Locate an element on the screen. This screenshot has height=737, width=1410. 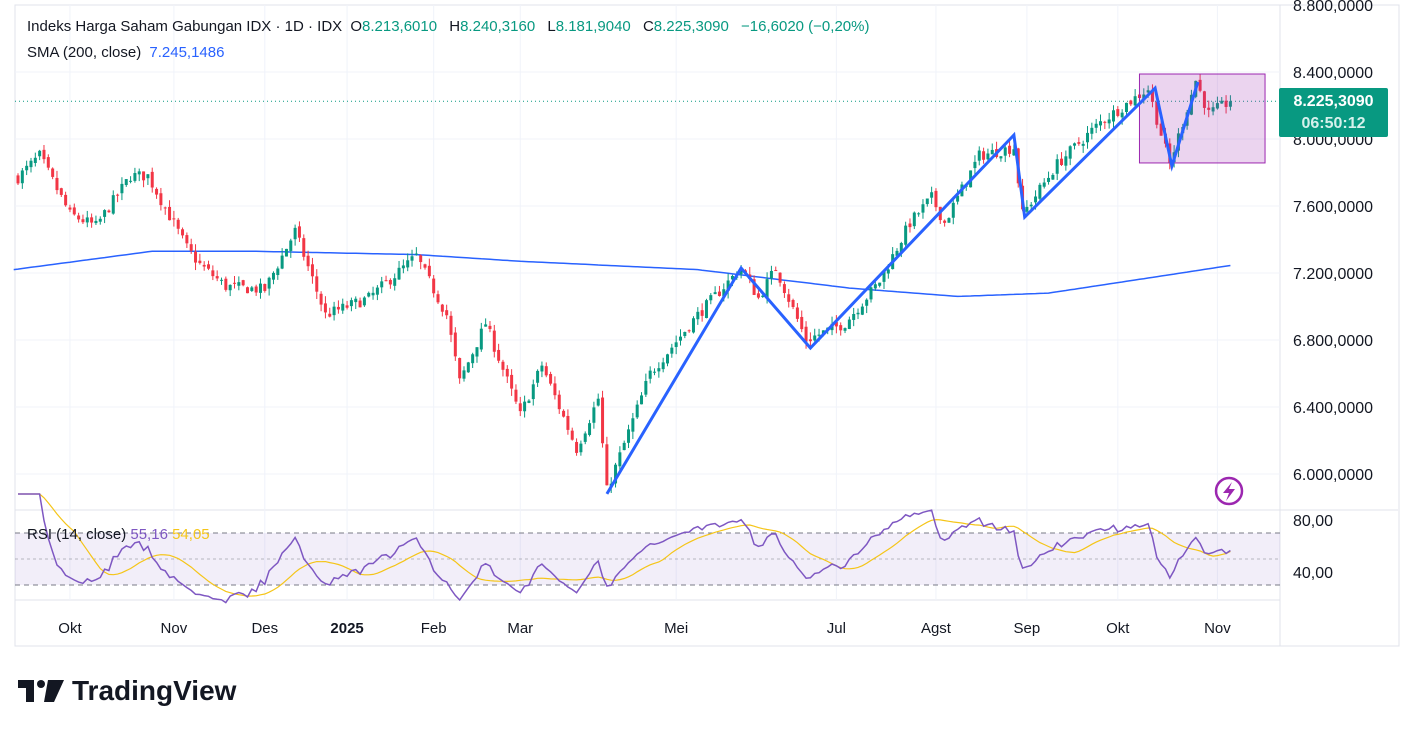
time-tick-label: Mar is located at coordinates (520, 628).